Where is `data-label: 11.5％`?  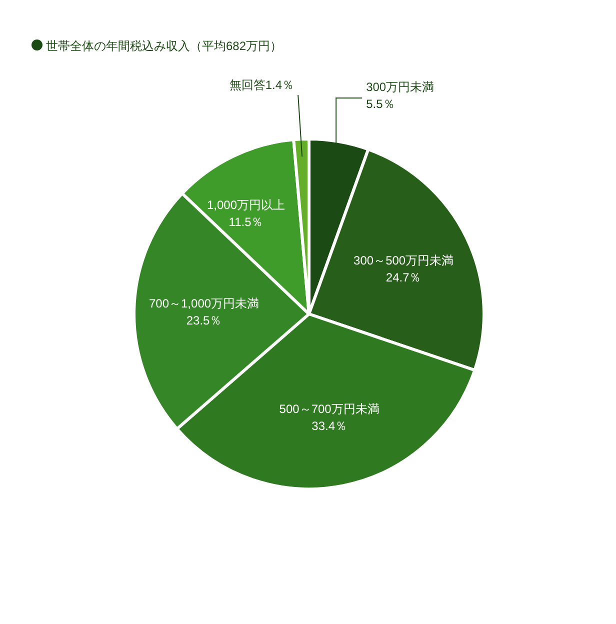 data-label: 11.5％ is located at coordinates (246, 222).